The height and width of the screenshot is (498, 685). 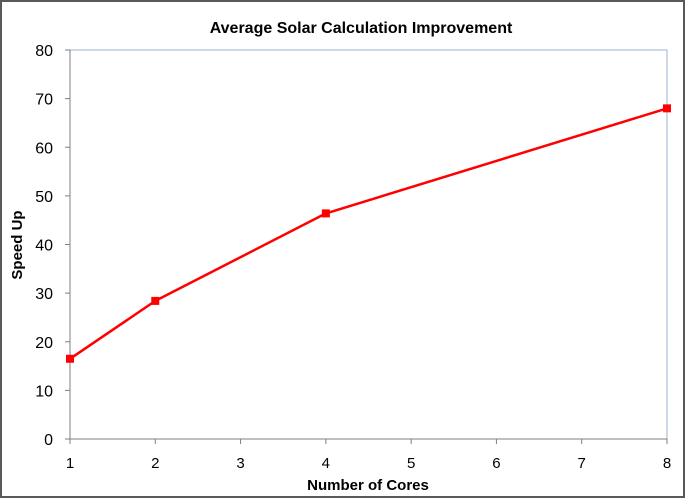 What do you see at coordinates (411, 463) in the screenshot?
I see `x-tick-label: 5` at bounding box center [411, 463].